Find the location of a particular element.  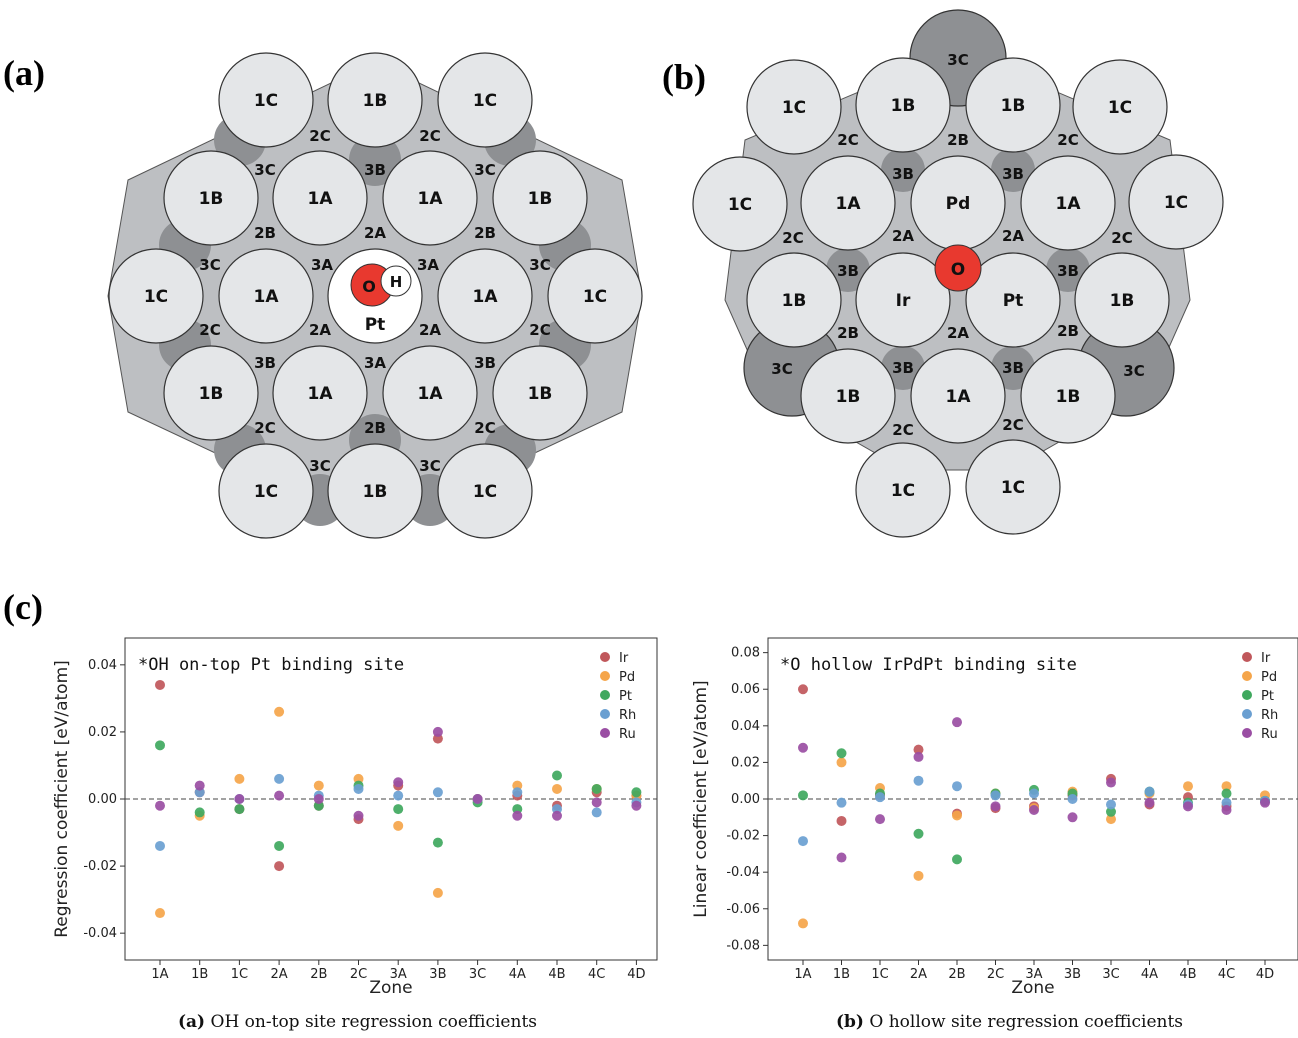

x-tick-label: 3A is located at coordinates (1033, 974).